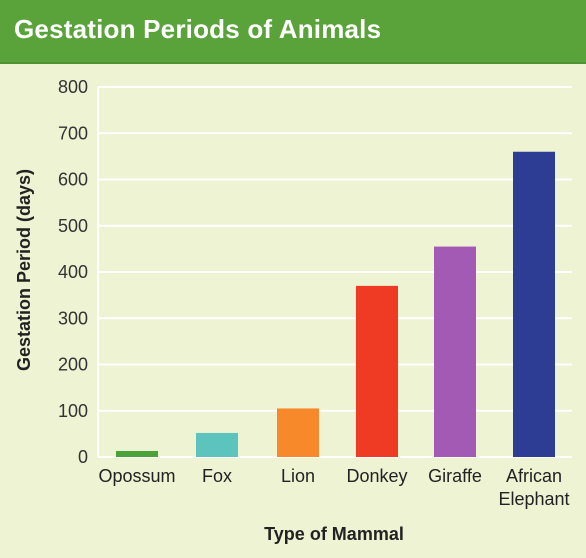 The height and width of the screenshot is (558, 586). What do you see at coordinates (533, 499) in the screenshot?
I see `x-category-label: Elephant` at bounding box center [533, 499].